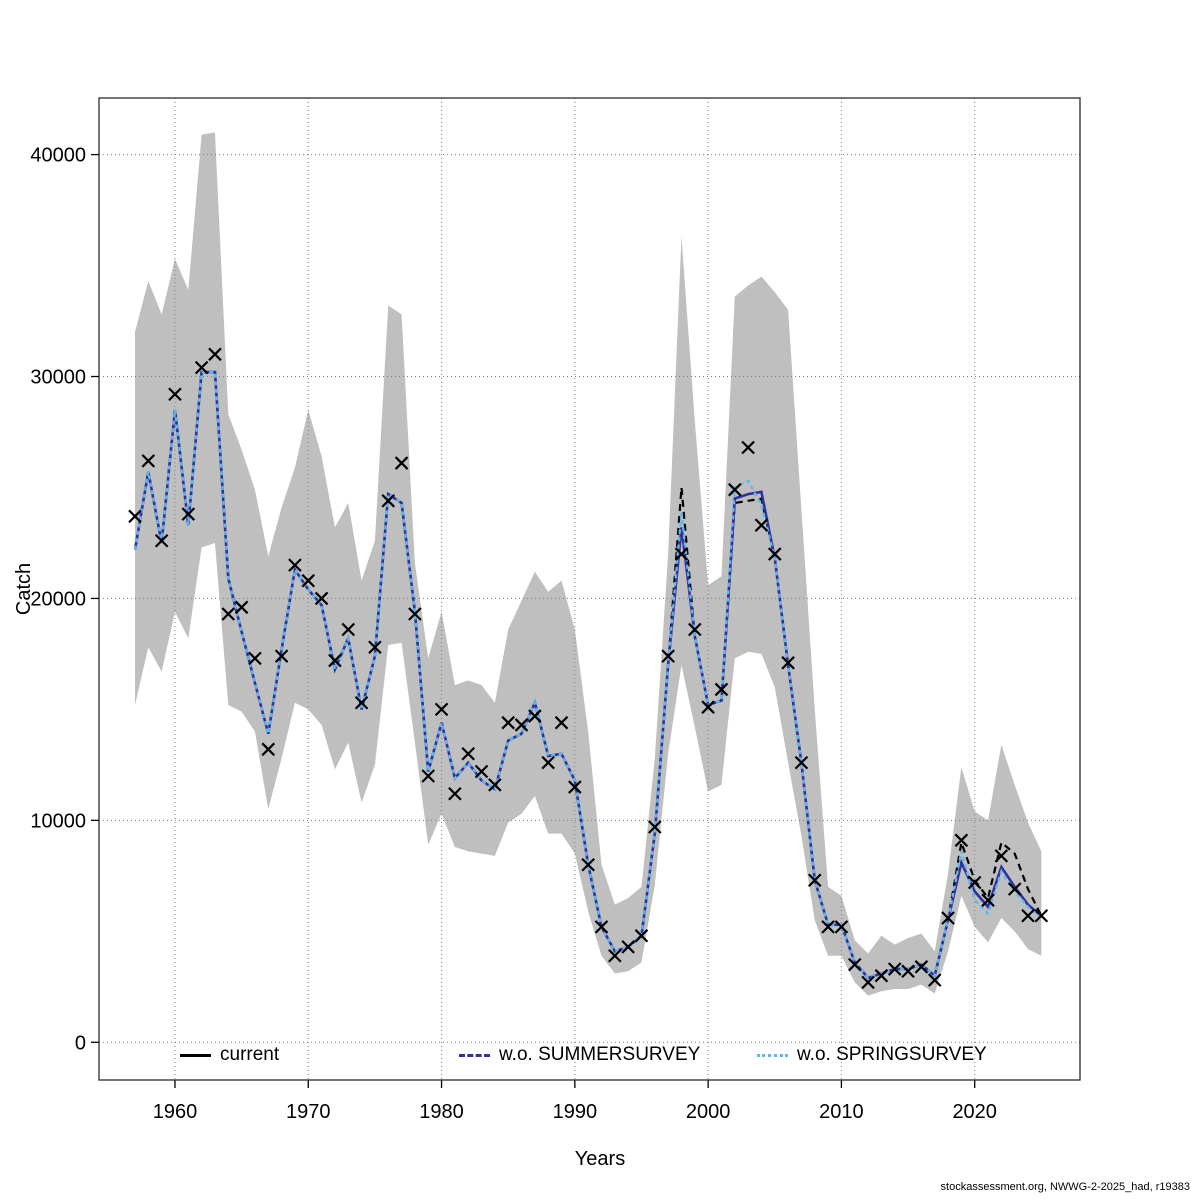 Image resolution: width=1200 pixels, height=1200 pixels. What do you see at coordinates (708, 1112) in the screenshot?
I see `svg-text: 2000` at bounding box center [708, 1112].